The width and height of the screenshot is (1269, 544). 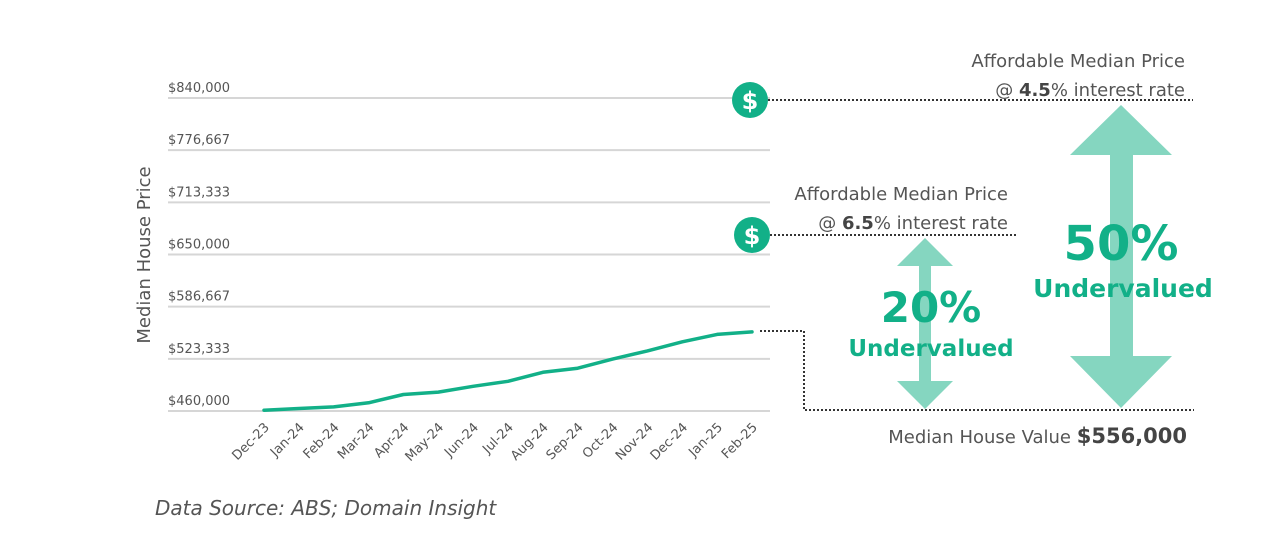 What do you see at coordinates (326, 508) in the screenshot?
I see `data-source: Data Source: ABS; Domain Insight` at bounding box center [326, 508].